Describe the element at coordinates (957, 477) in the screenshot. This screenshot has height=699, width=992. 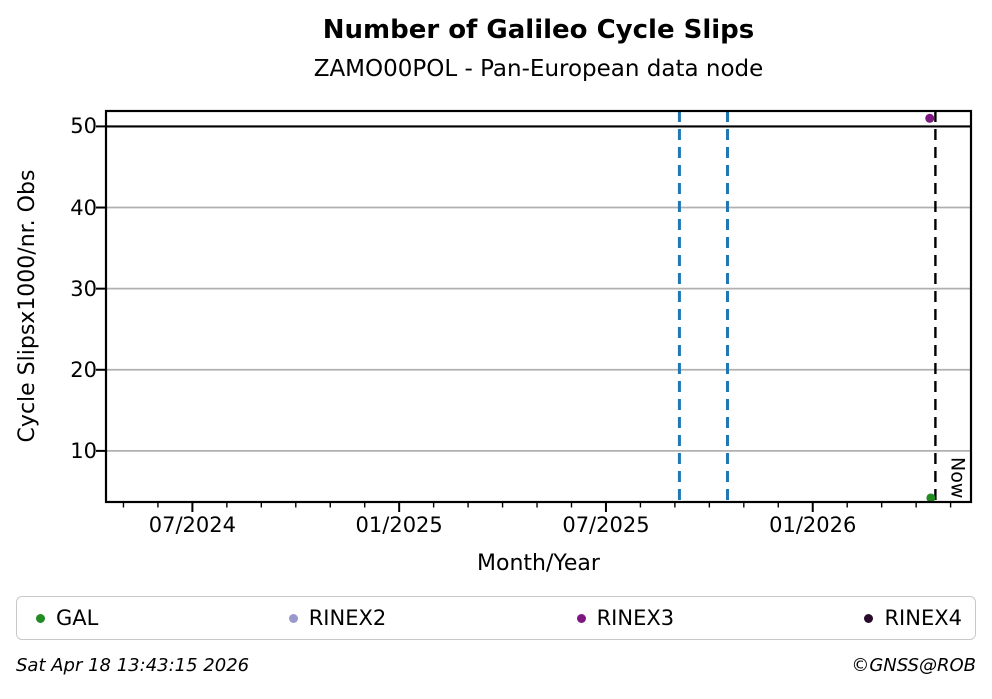
I see `now-label: Now` at that location.